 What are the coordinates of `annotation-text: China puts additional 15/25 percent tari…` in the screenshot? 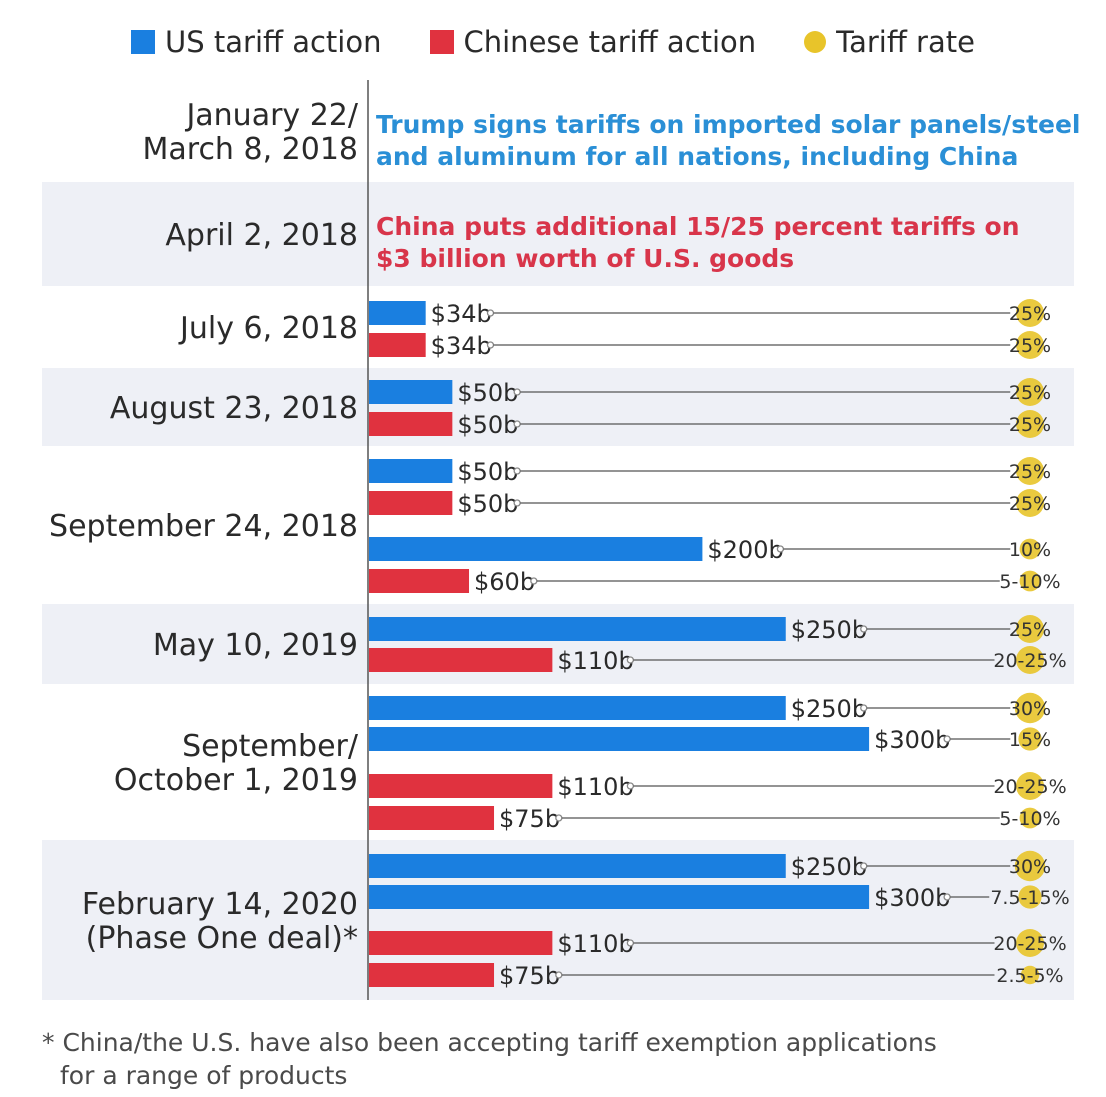 It's located at (698, 226).